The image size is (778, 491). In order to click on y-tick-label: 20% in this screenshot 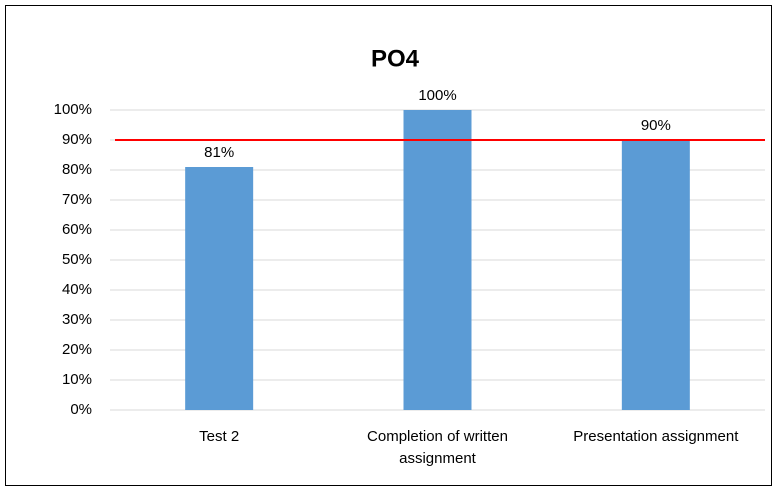, I will do `click(77, 349)`.